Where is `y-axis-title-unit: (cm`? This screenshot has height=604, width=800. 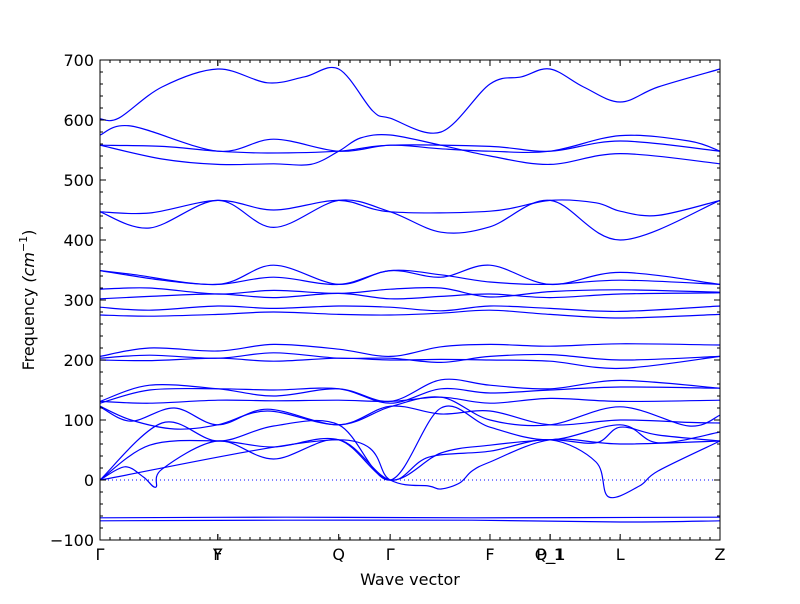
y-axis-title-unit: (cm is located at coordinates (28, 267).